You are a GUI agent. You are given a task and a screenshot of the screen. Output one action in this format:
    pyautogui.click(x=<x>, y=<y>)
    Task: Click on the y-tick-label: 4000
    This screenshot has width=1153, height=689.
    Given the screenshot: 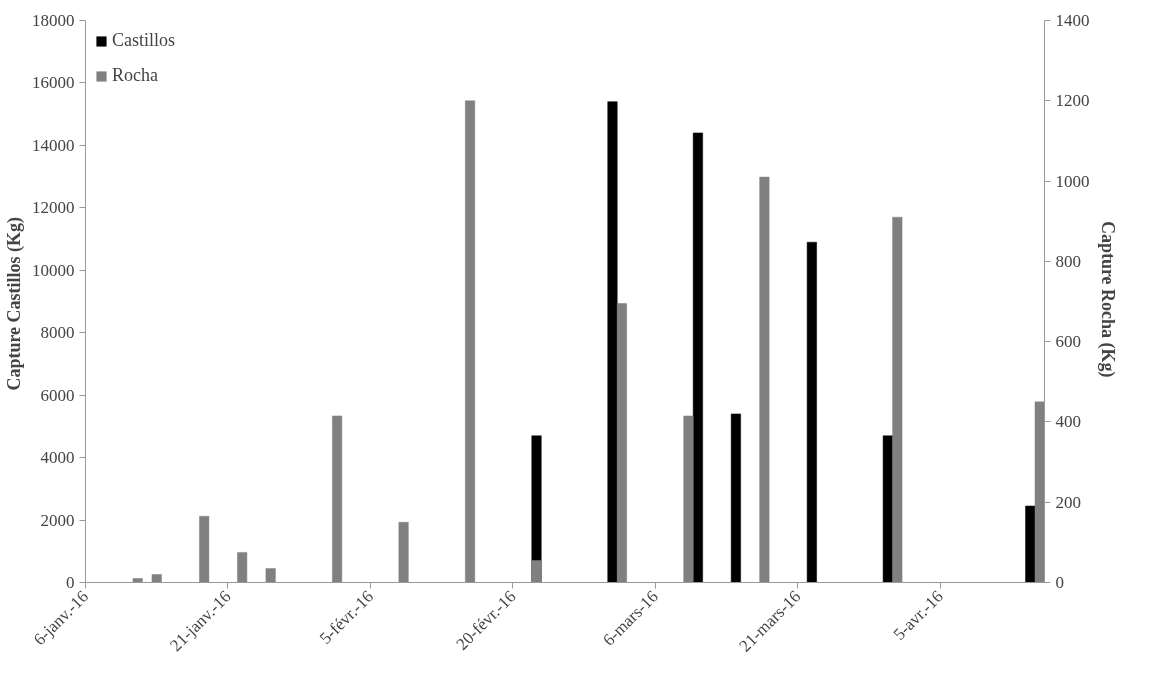 What is the action you would take?
    pyautogui.click(x=57, y=458)
    